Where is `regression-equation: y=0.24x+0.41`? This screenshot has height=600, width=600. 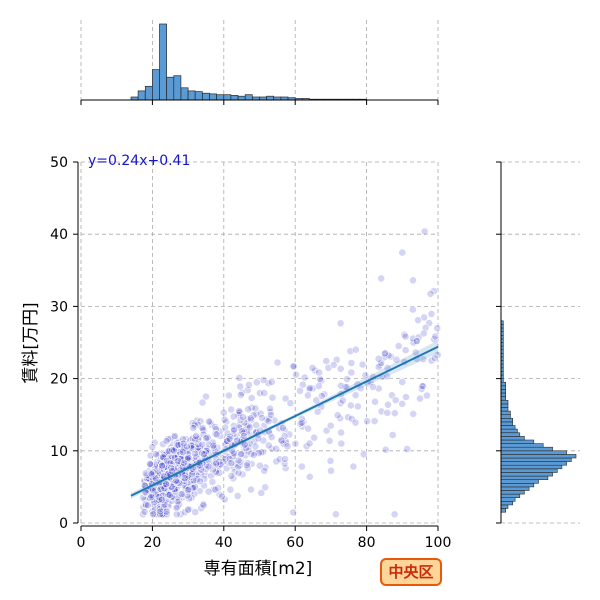 regression-equation: y=0.24x+0.41 is located at coordinates (139, 161).